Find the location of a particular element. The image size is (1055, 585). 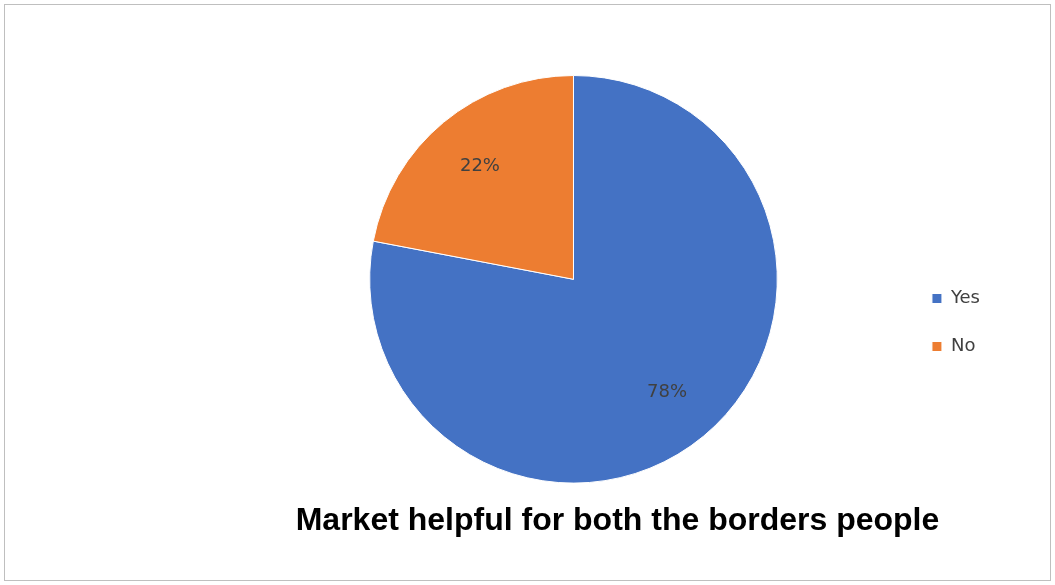

legend-label: No is located at coordinates (963, 345).